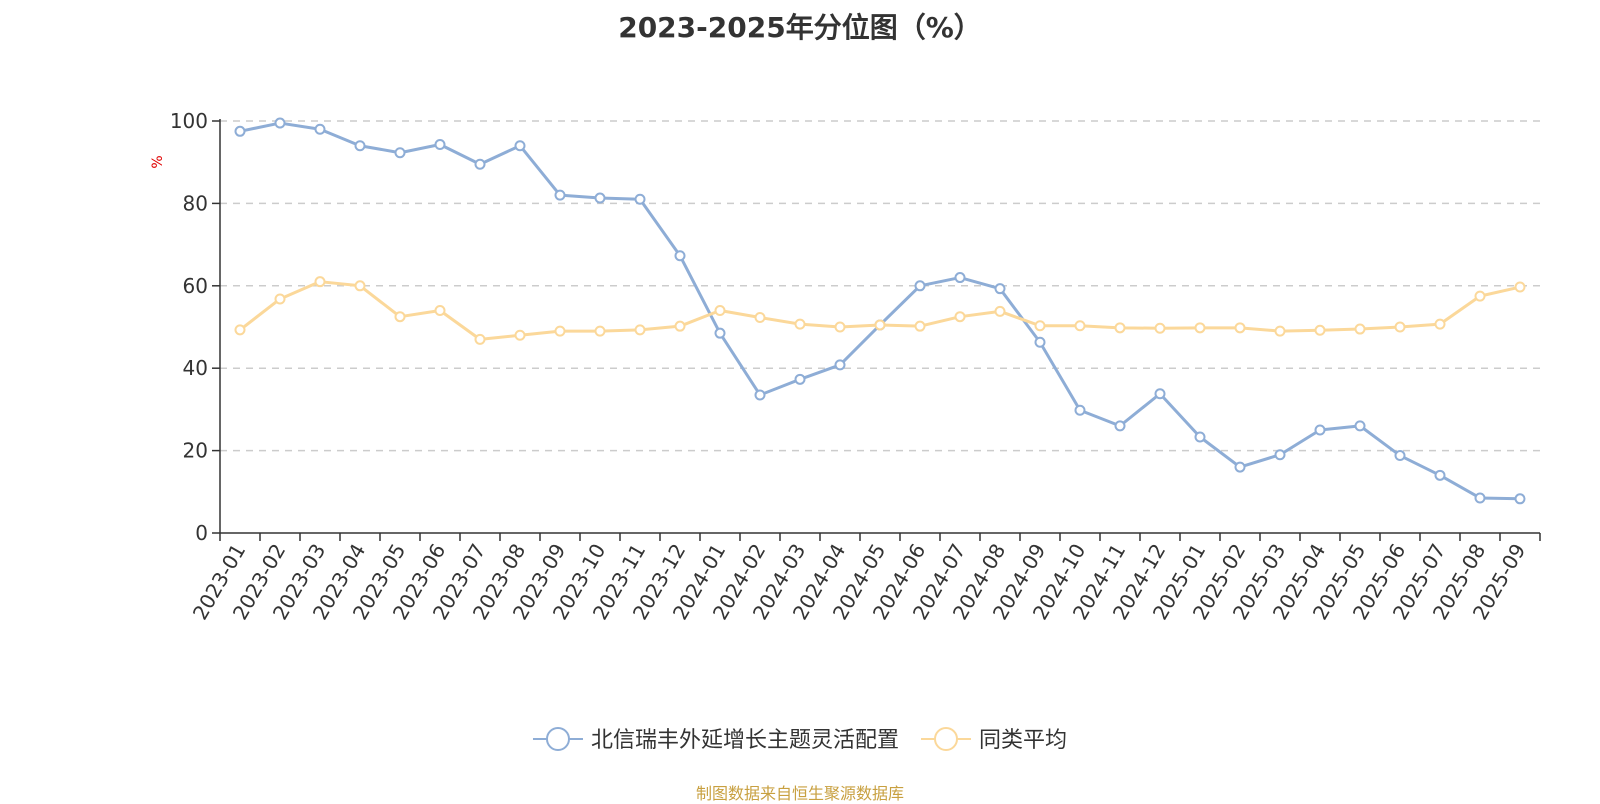 The height and width of the screenshot is (804, 1600). What do you see at coordinates (195, 451) in the screenshot?
I see `y-tick-label: 20` at bounding box center [195, 451].